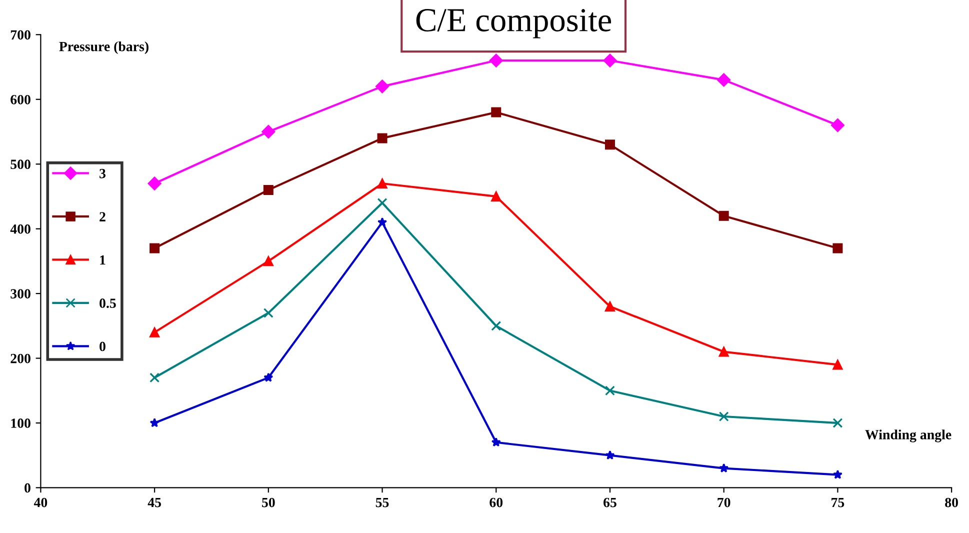 The width and height of the screenshot is (969, 533). What do you see at coordinates (20, 35) in the screenshot?
I see `y-tick-label: 700` at bounding box center [20, 35].